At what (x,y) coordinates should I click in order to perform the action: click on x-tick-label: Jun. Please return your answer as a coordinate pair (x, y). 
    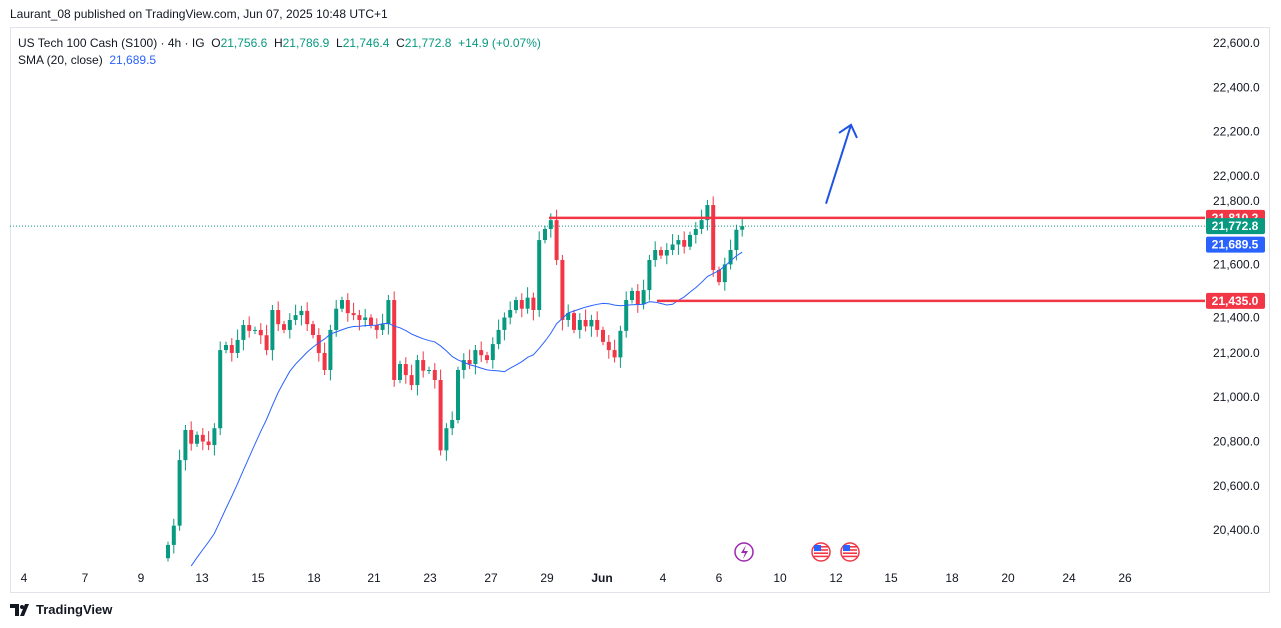
    Looking at the image, I should click on (601, 578).